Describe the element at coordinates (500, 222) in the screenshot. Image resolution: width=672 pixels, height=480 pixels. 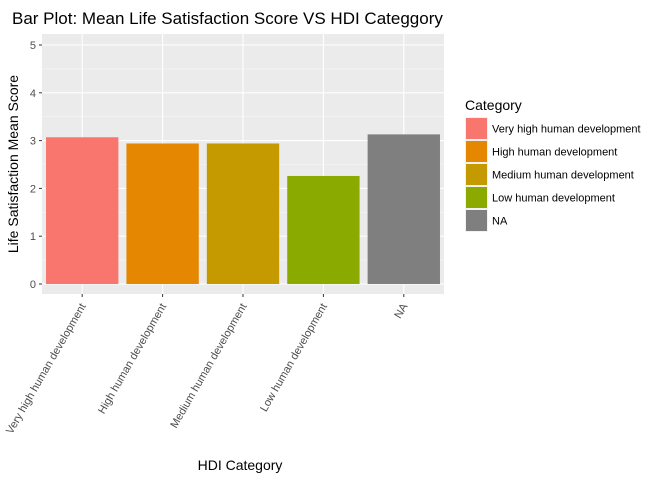
I see `legend-label: NA` at that location.